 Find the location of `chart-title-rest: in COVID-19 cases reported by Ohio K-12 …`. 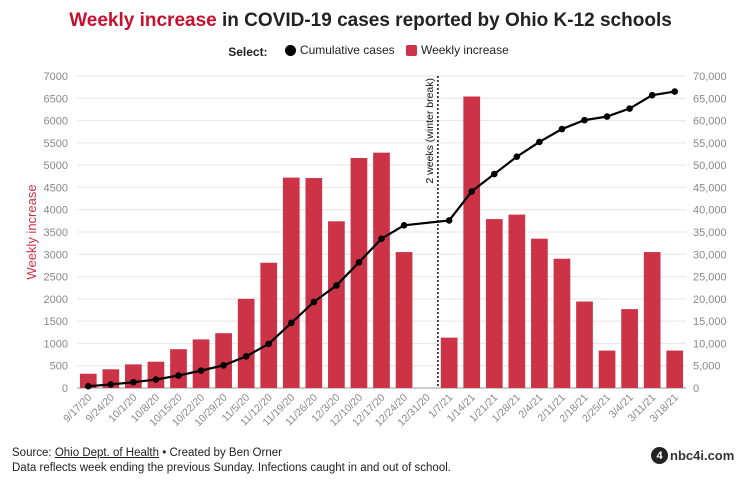

chart-title-rest: in COVID-19 cases reported by Ohio K-12 … is located at coordinates (444, 20).